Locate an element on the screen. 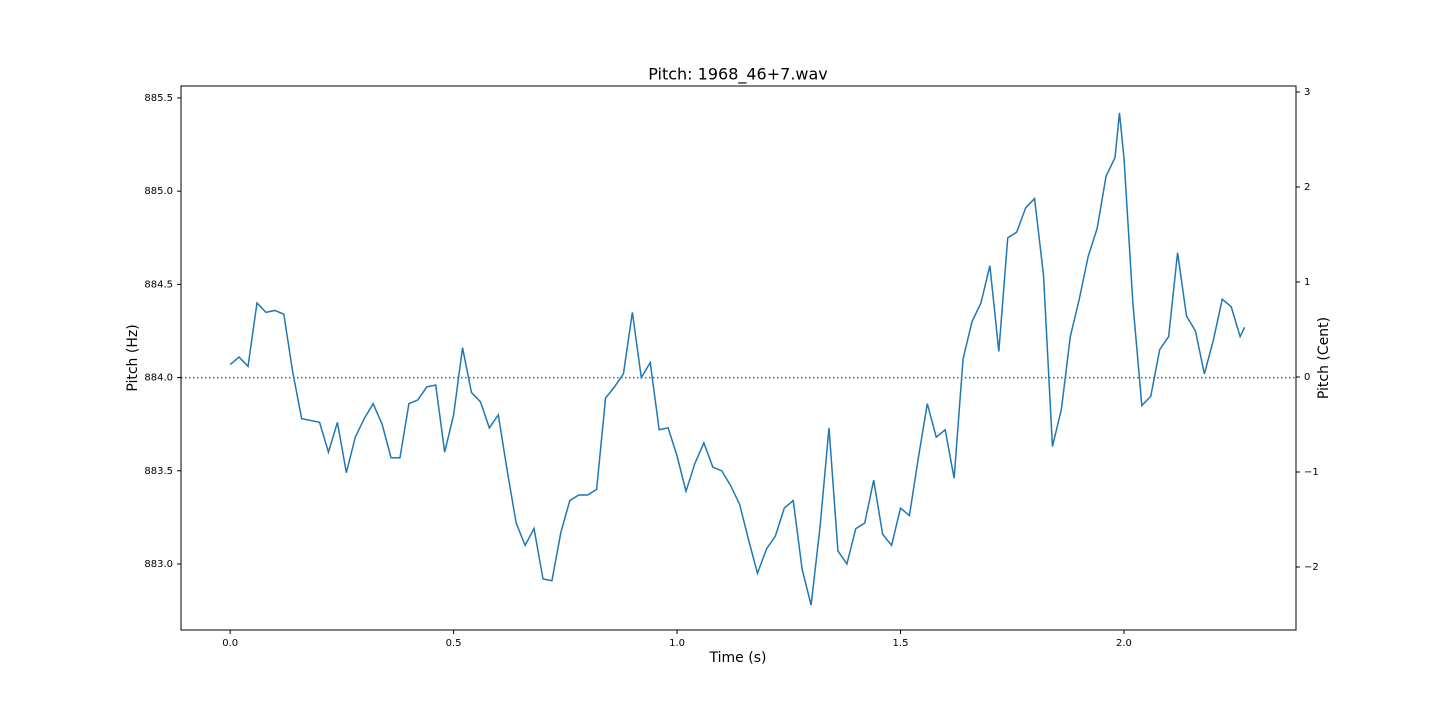  chart-title: Pitch: 1968_46+7.wav is located at coordinates (738, 75).